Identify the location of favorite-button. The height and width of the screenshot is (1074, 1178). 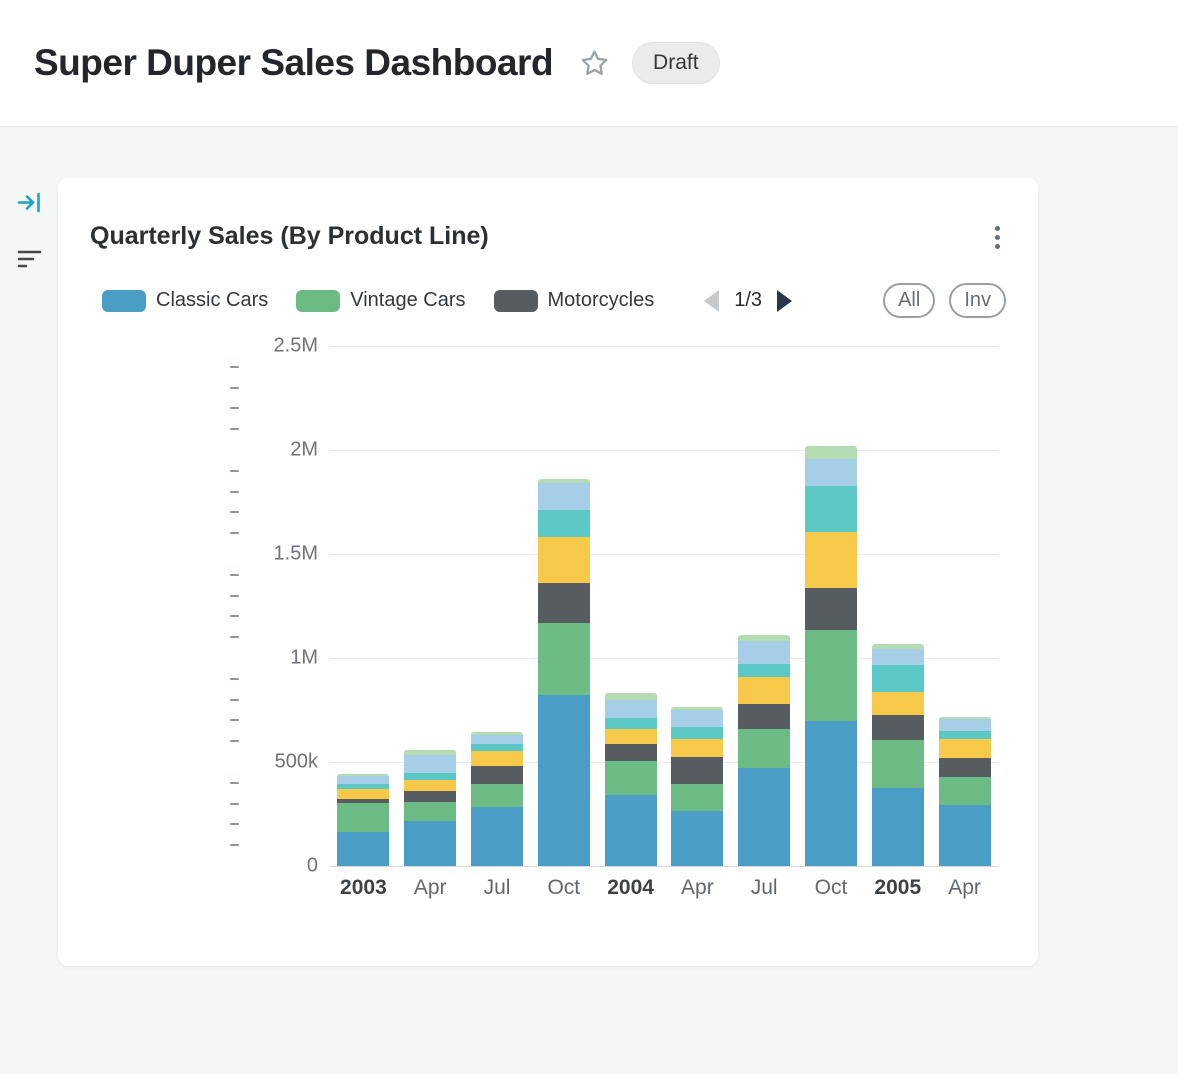
(594, 63).